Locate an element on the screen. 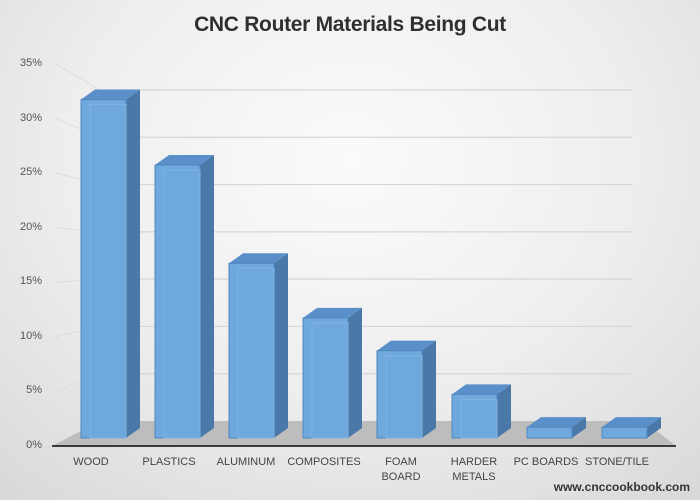 The height and width of the screenshot is (500, 700). y-tick-label: 5% is located at coordinates (34, 390).